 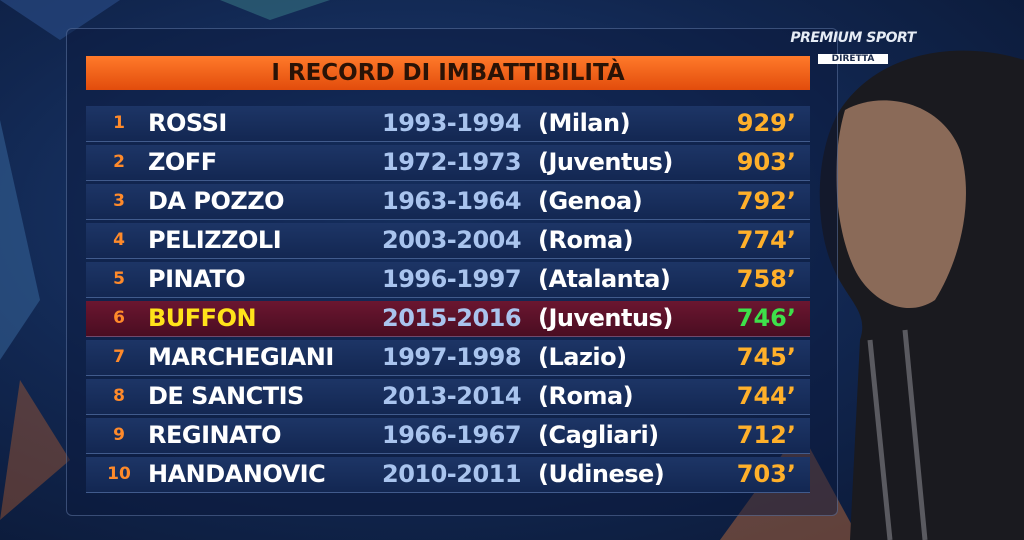 What do you see at coordinates (766, 474) in the screenshot?
I see `minutes: 703’` at bounding box center [766, 474].